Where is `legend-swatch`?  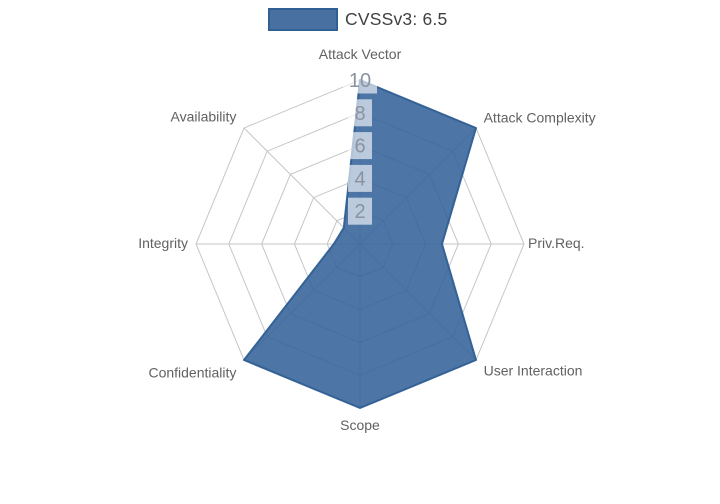 legend-swatch is located at coordinates (303, 19).